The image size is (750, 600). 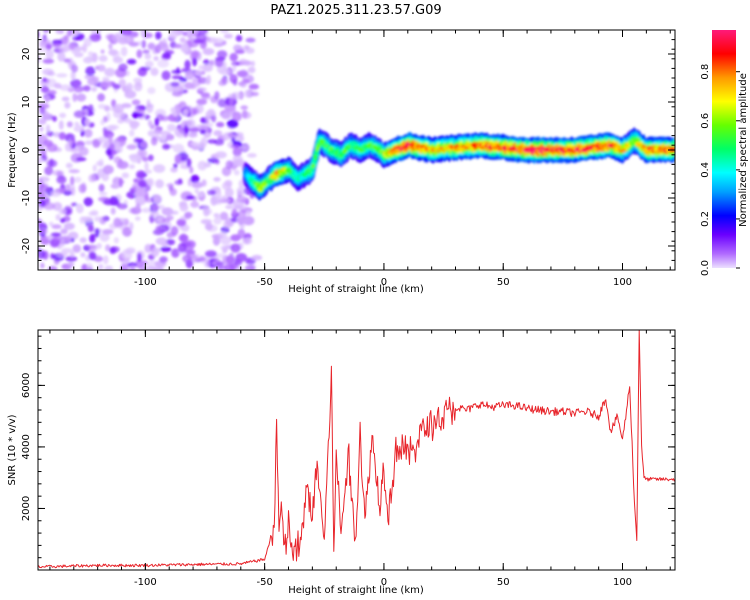 I want to click on ridge-cell, so click(x=317, y=149).